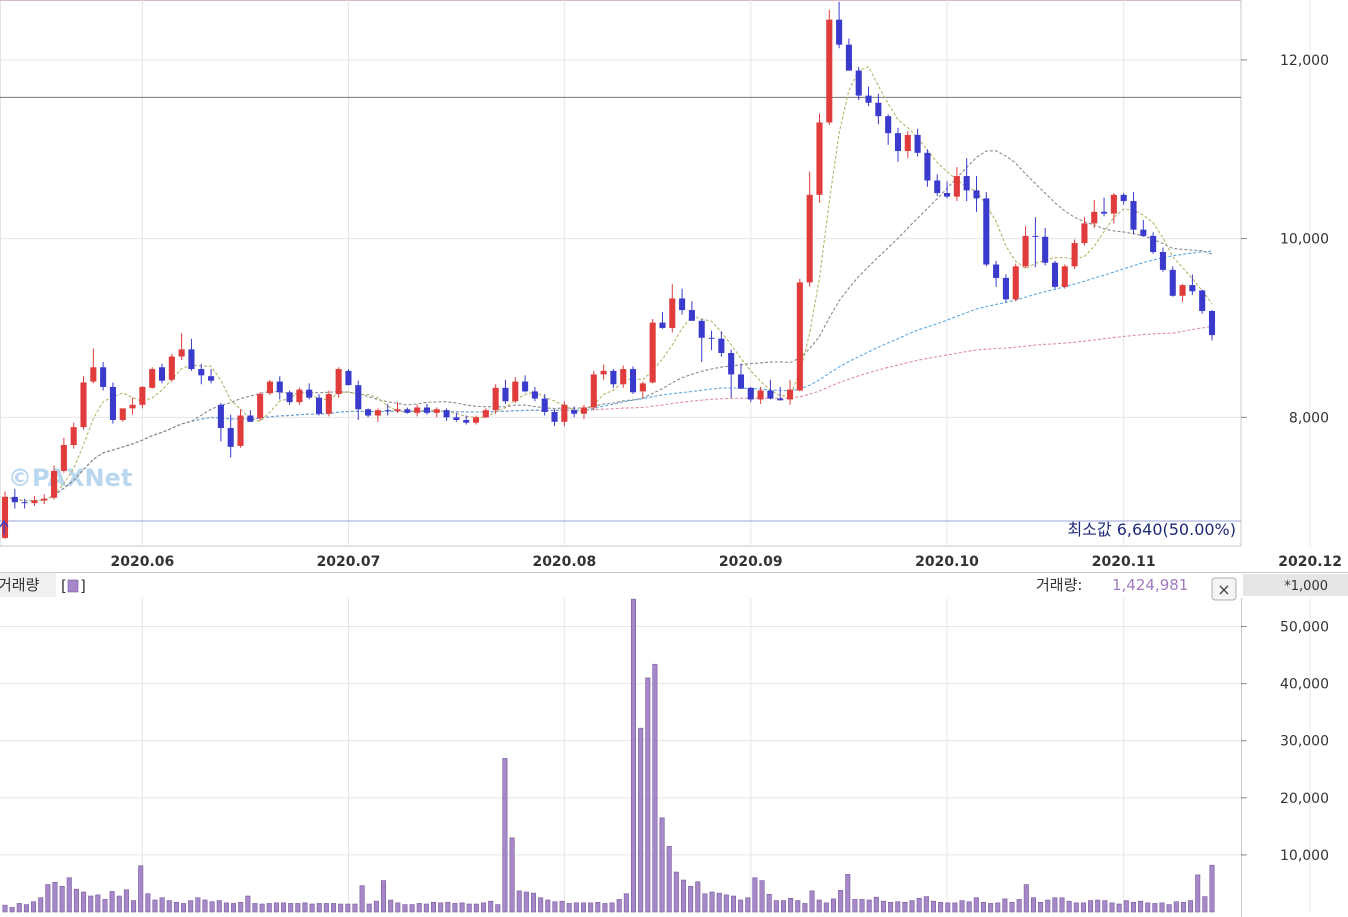 Image resolution: width=1348 pixels, height=917 pixels. What do you see at coordinates (1309, 418) in the screenshot?
I see `price-y-tick-label: 8,000` at bounding box center [1309, 418].